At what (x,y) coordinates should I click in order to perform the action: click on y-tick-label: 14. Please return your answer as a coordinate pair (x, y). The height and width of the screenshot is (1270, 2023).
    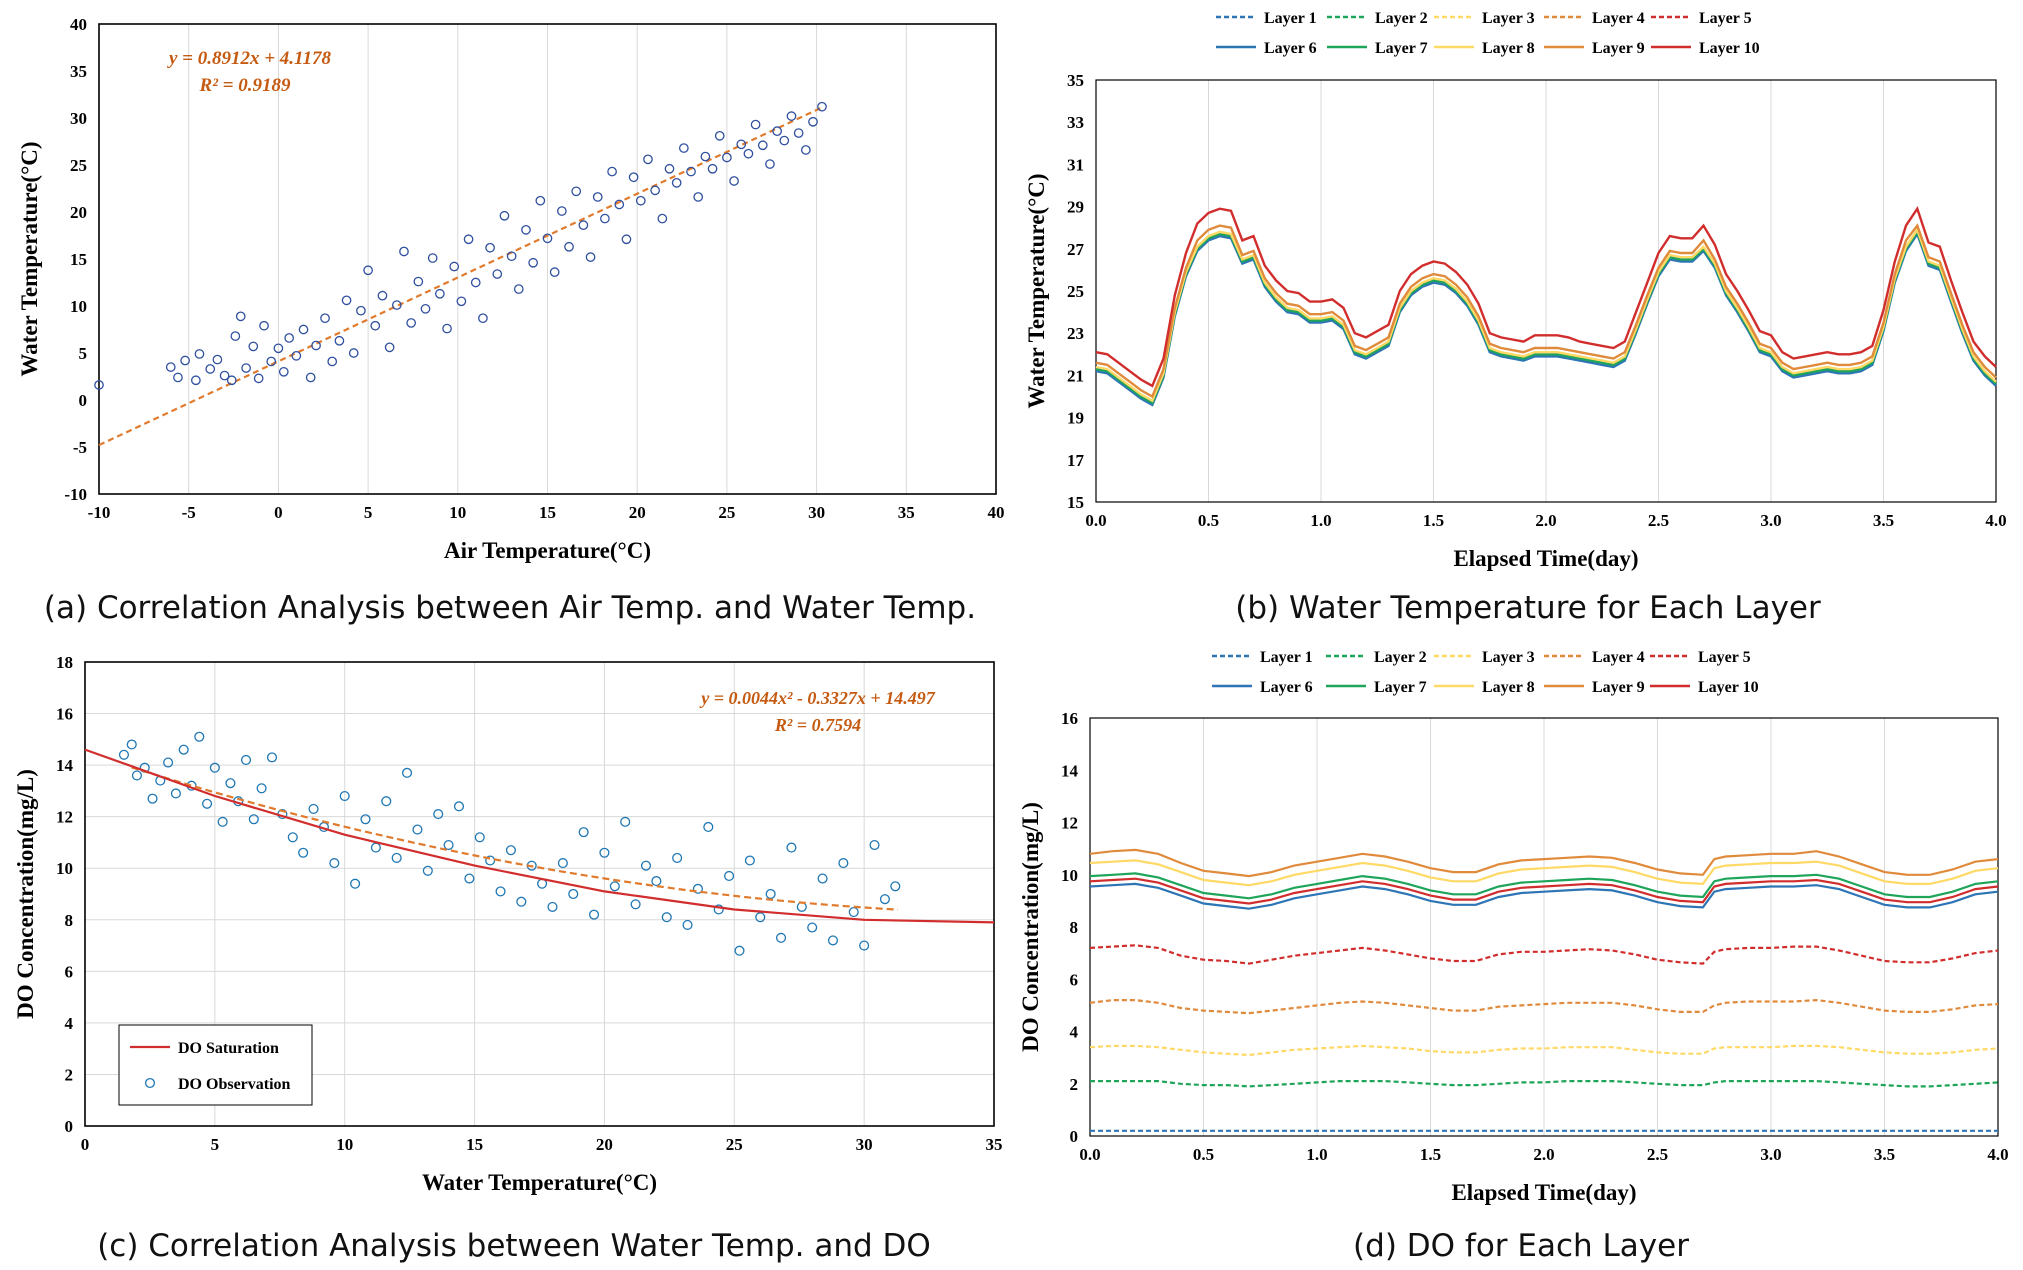
    Looking at the image, I should click on (1070, 770).